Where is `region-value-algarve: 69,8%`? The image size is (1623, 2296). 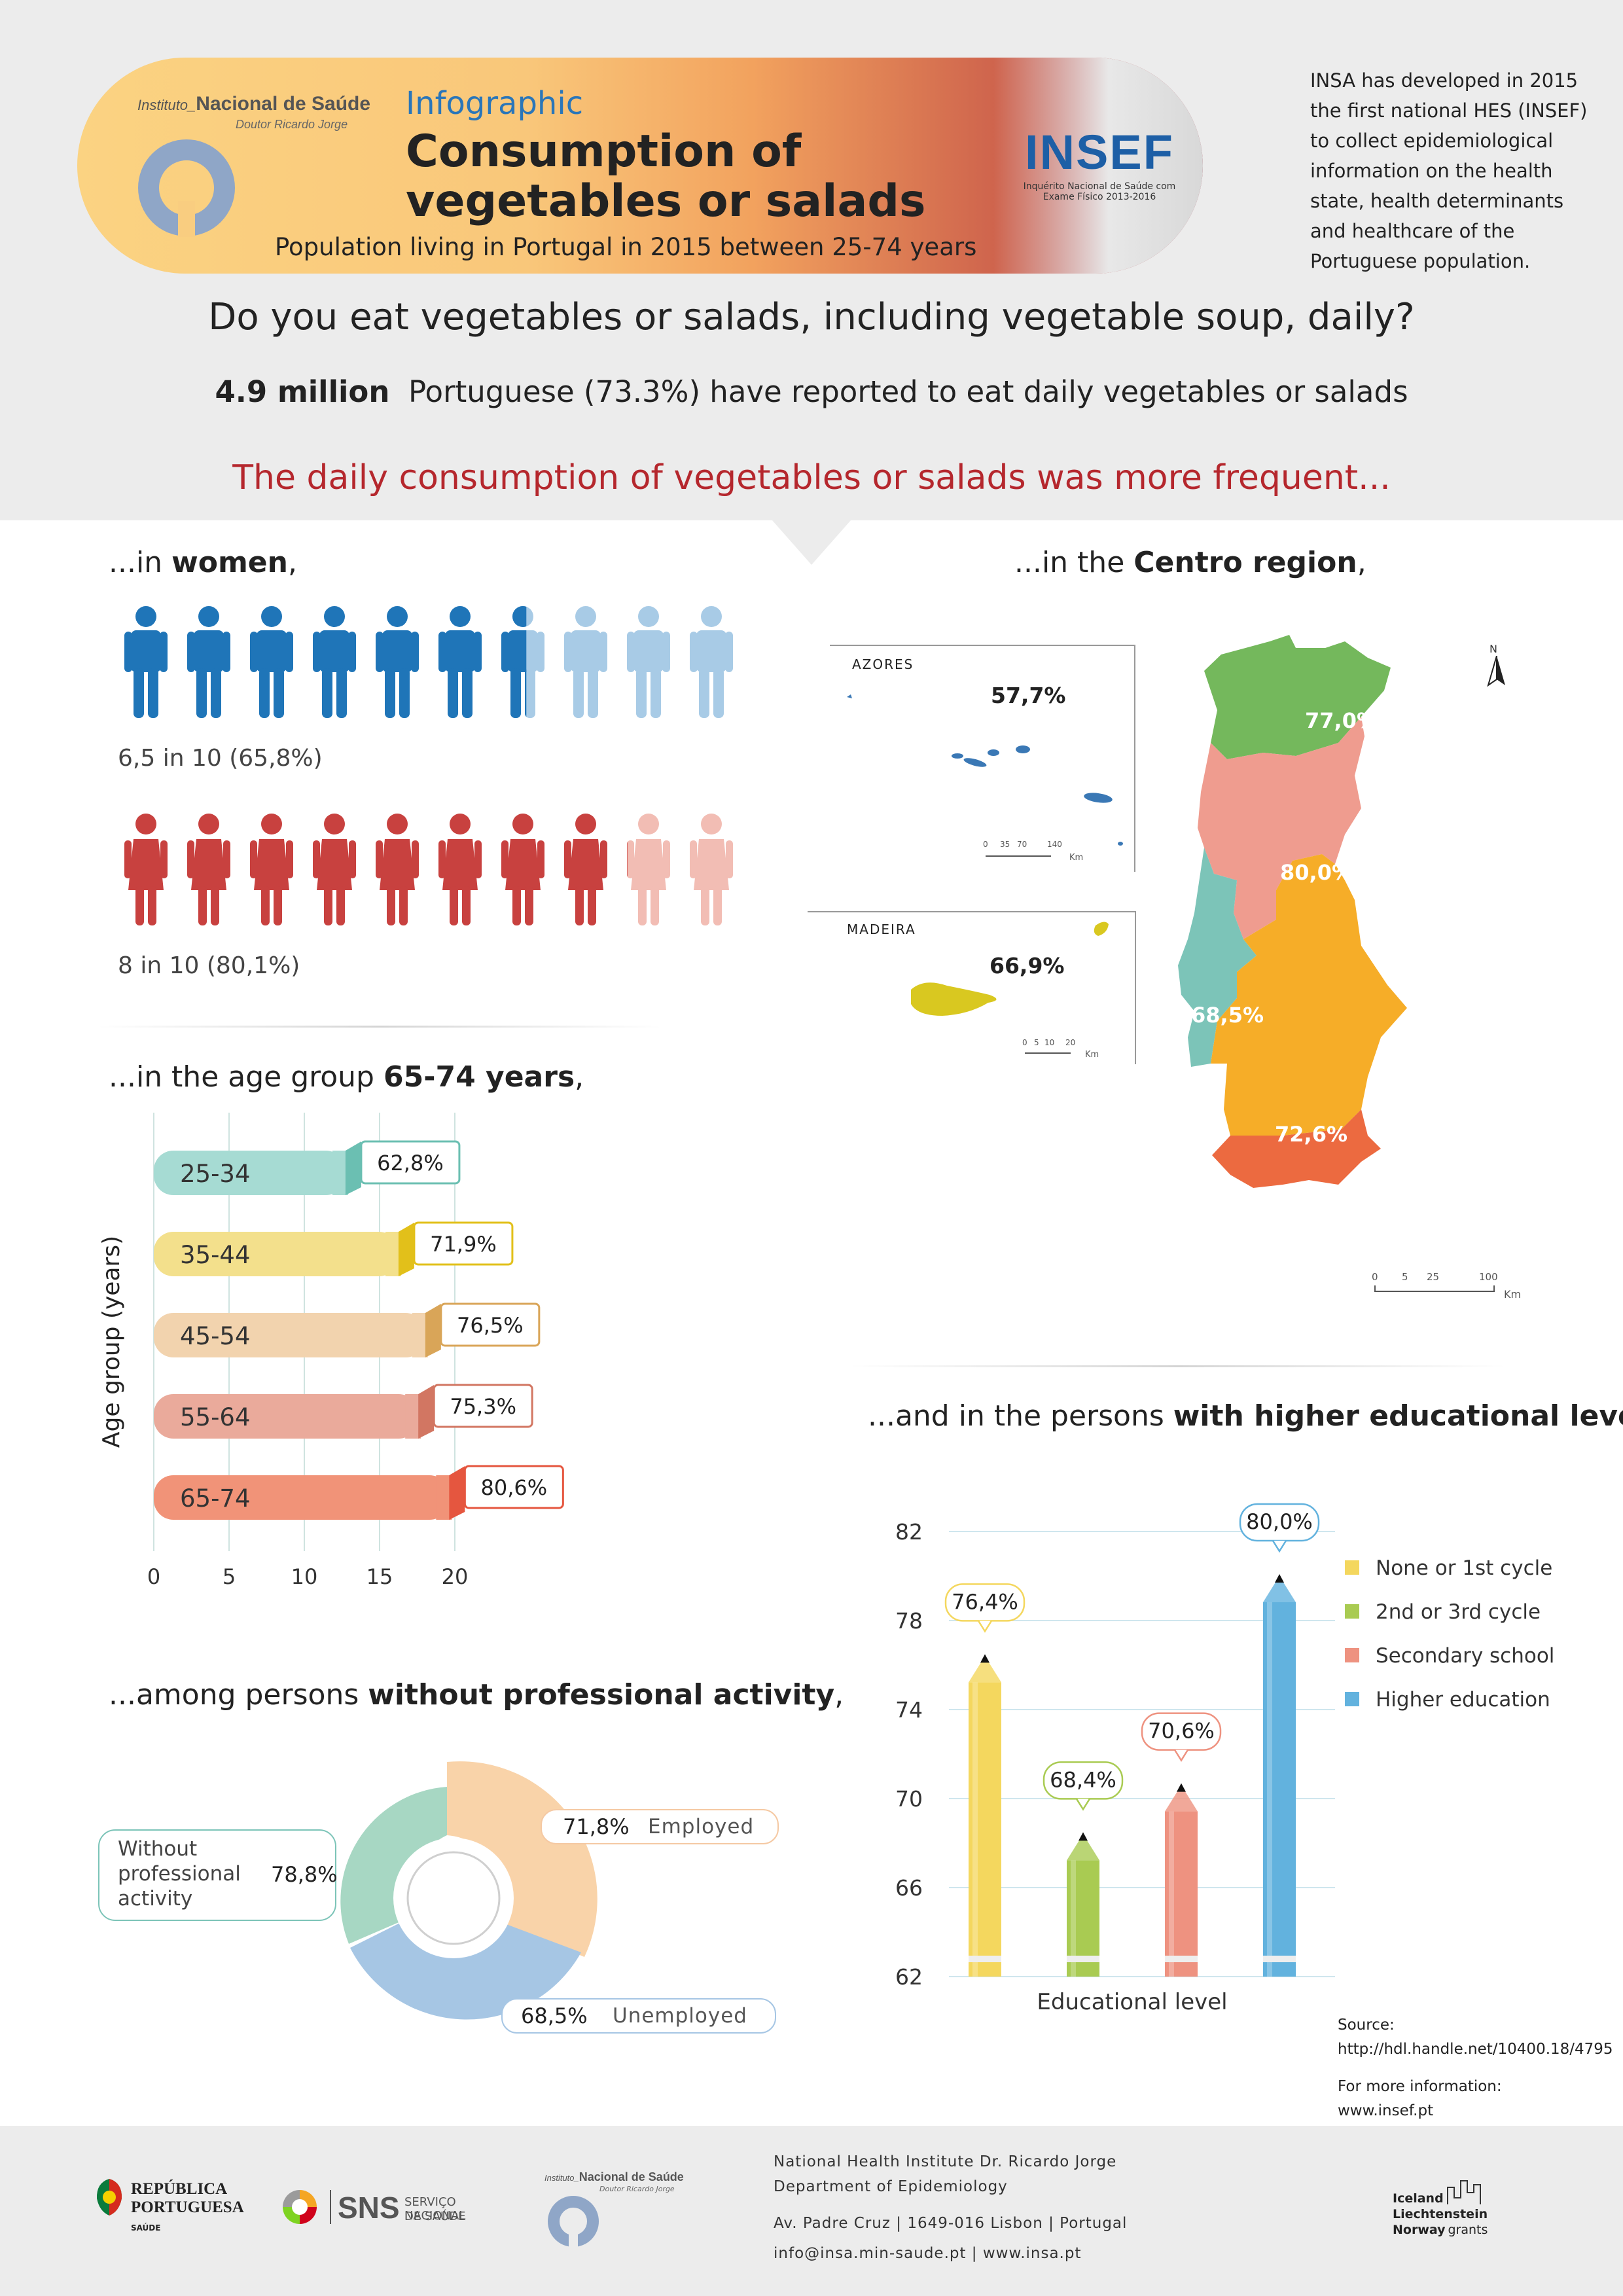 region-value-algarve: 69,8% is located at coordinates (1289, 1261).